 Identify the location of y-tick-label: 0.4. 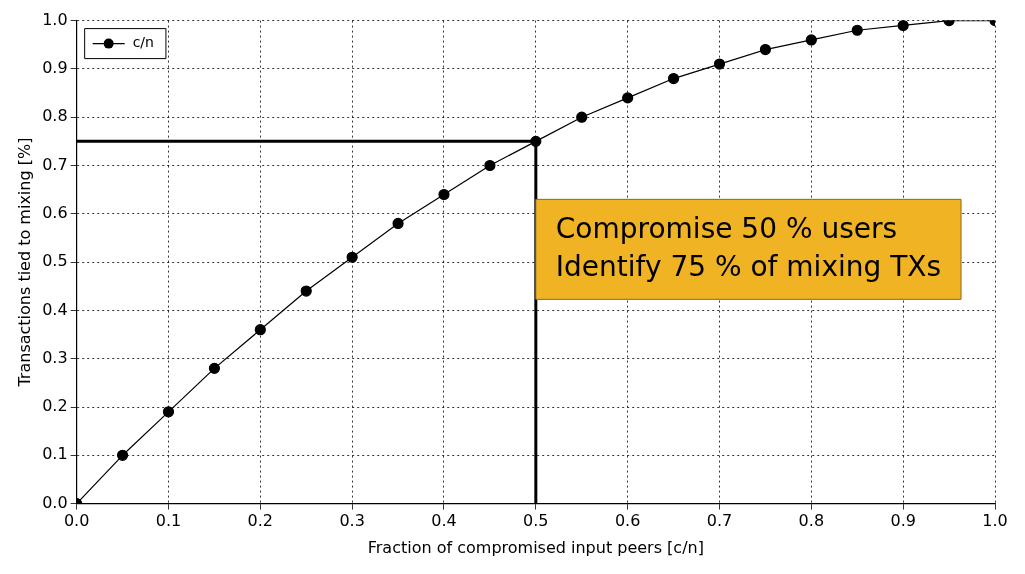
(55, 309).